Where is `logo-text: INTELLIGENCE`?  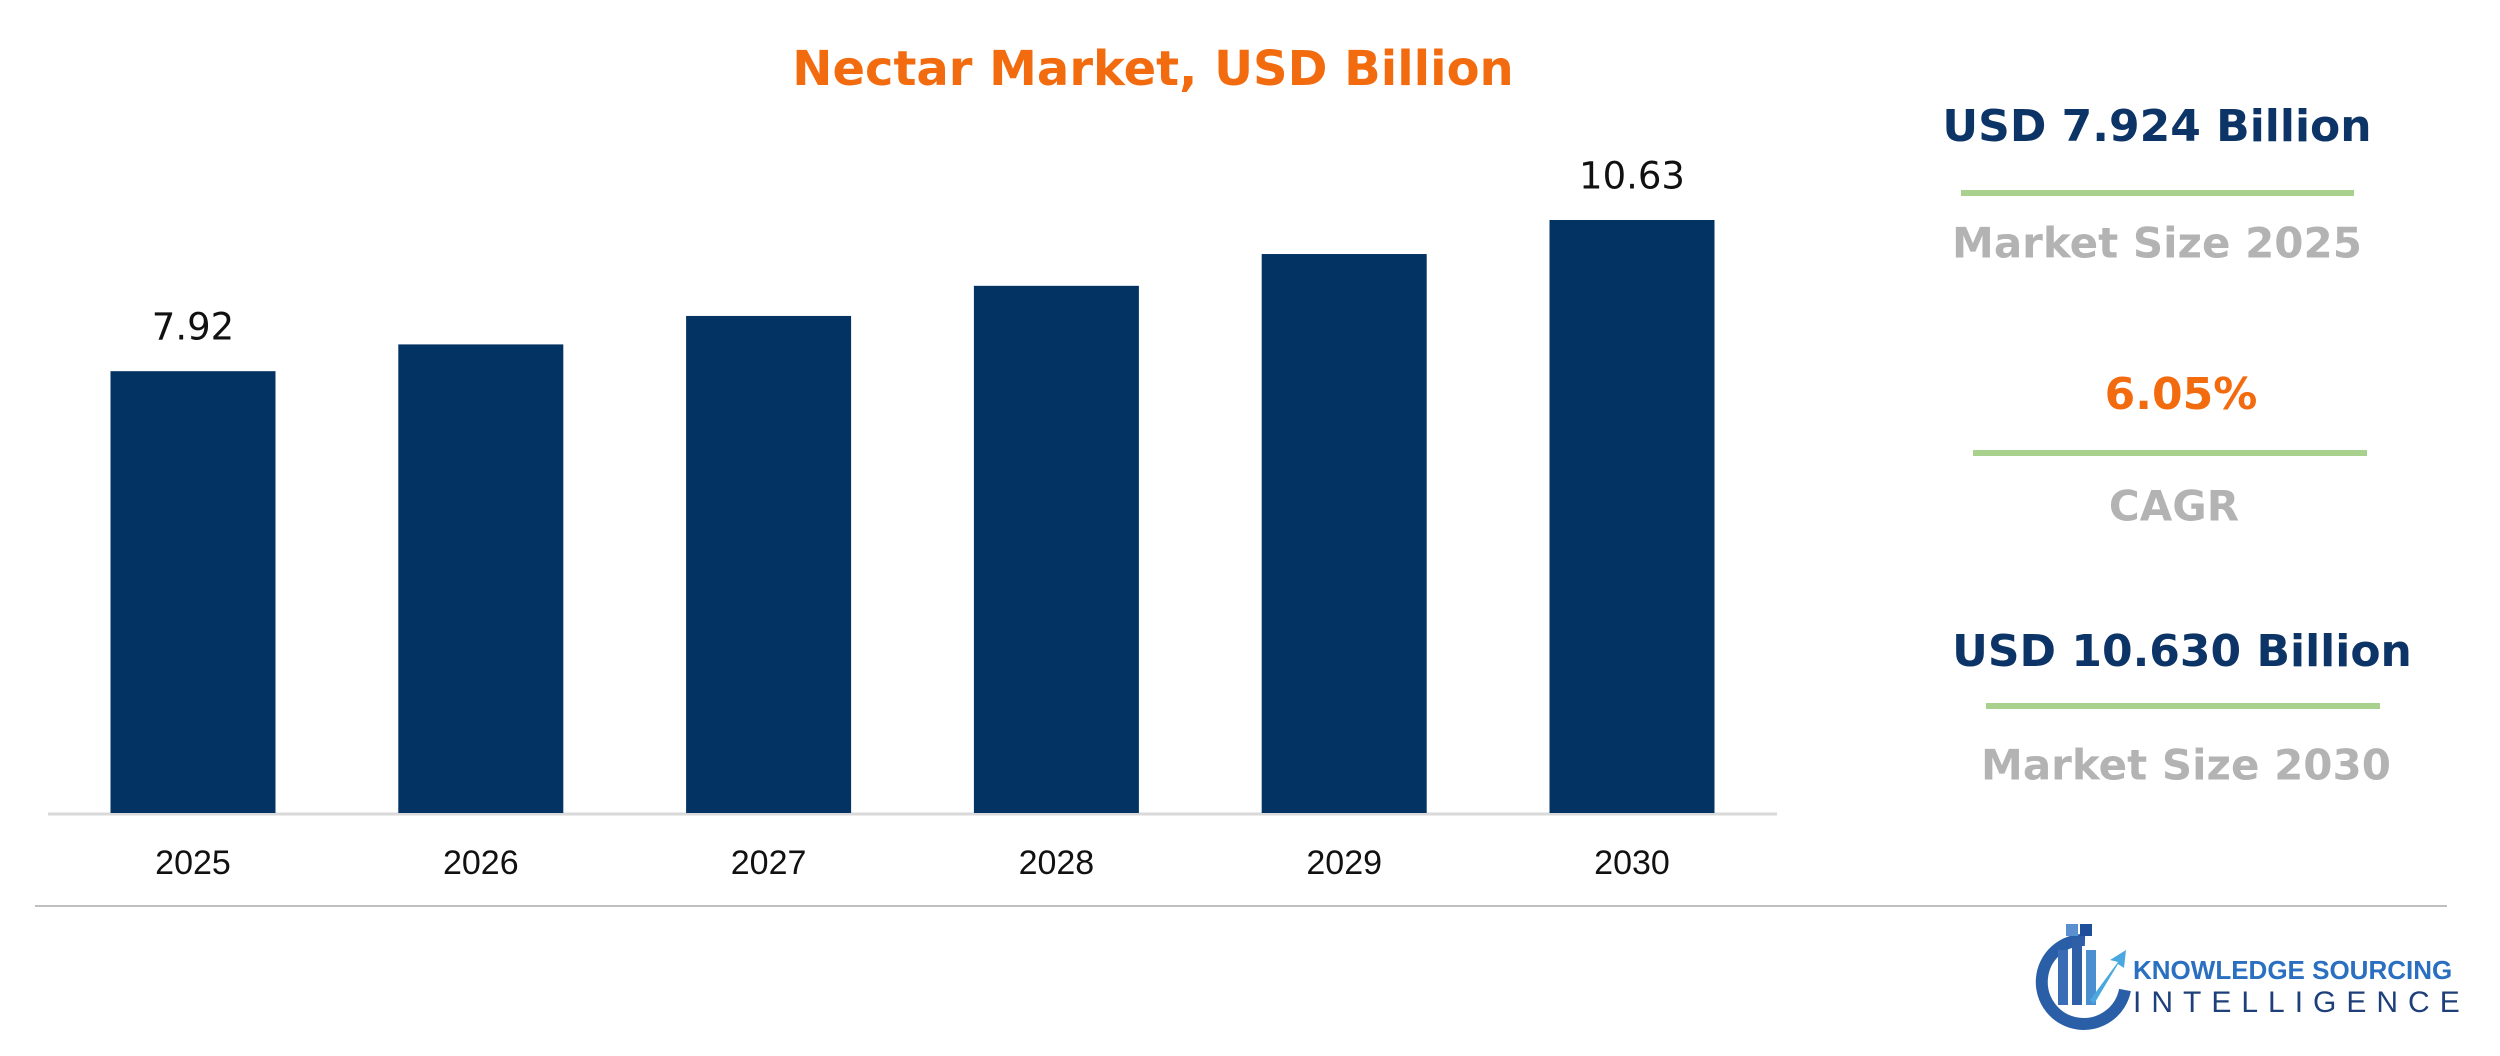 logo-text: INTELLIGENCE is located at coordinates (2301, 1002).